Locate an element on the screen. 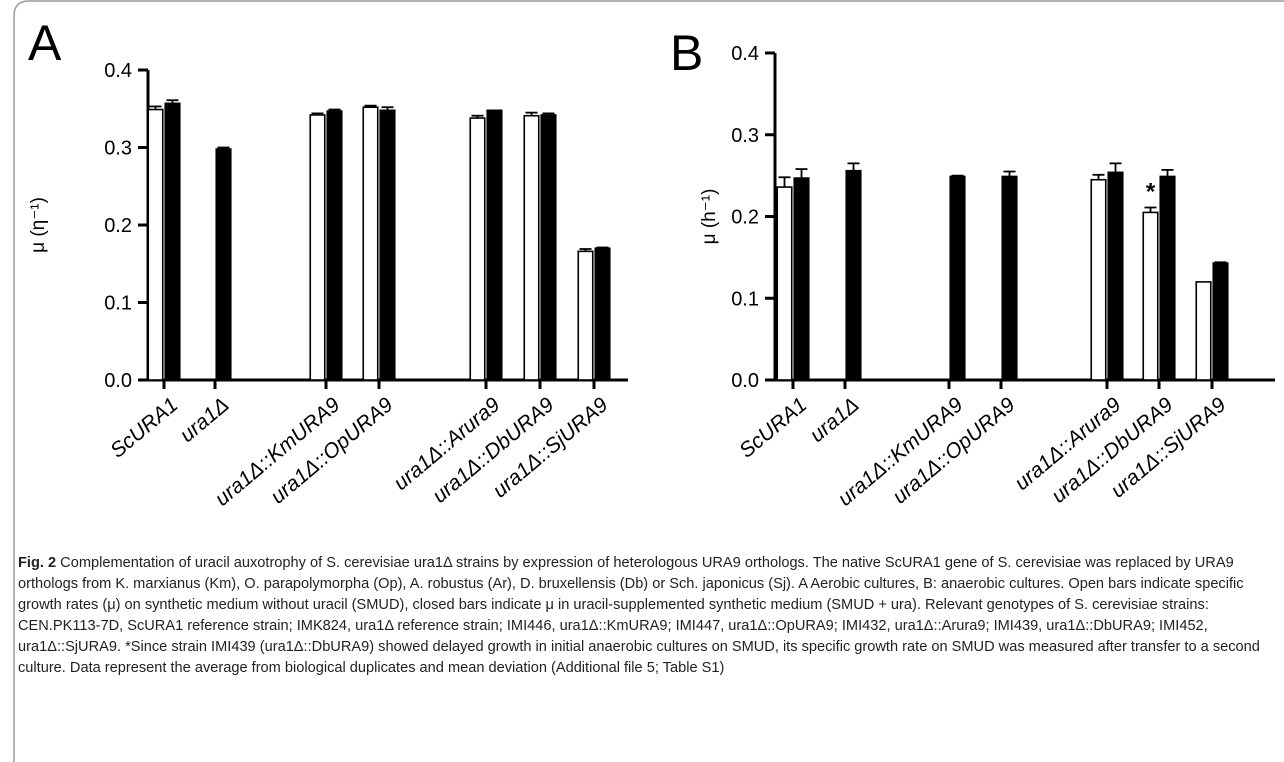 The image size is (1284, 762). caption-fig-label: Fig. 2 is located at coordinates (37, 563).